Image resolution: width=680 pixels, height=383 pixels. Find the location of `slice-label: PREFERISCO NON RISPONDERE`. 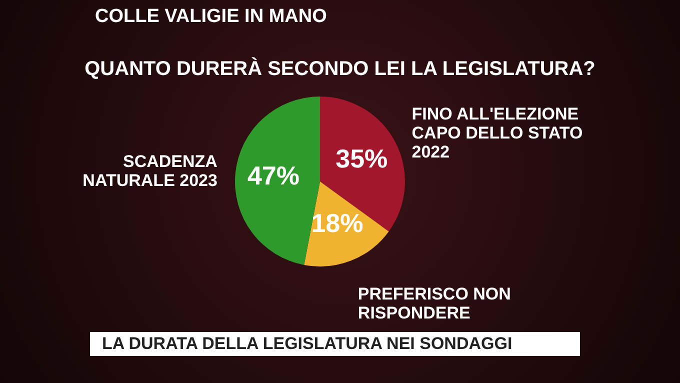

slice-label: PREFERISCO NON RISPONDERE is located at coordinates (434, 303).